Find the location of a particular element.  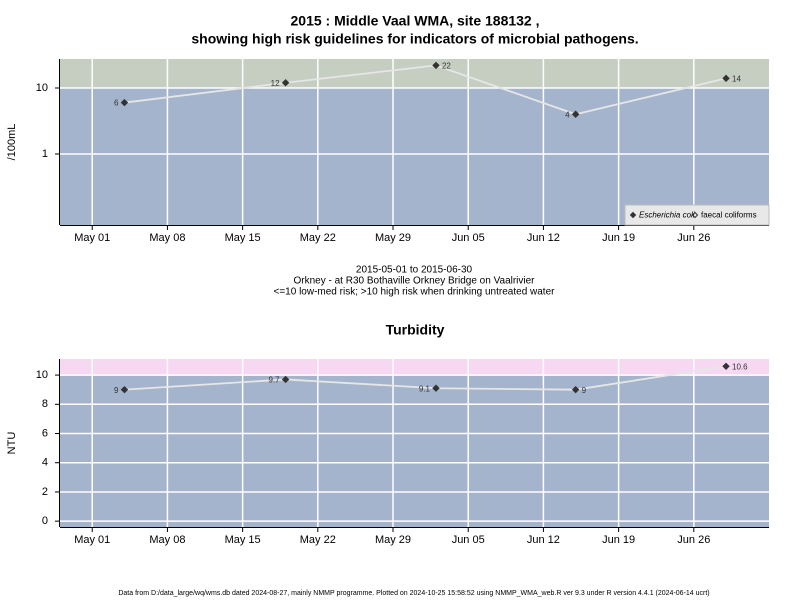

legend-label: faecal coliforms is located at coordinates (729, 215).